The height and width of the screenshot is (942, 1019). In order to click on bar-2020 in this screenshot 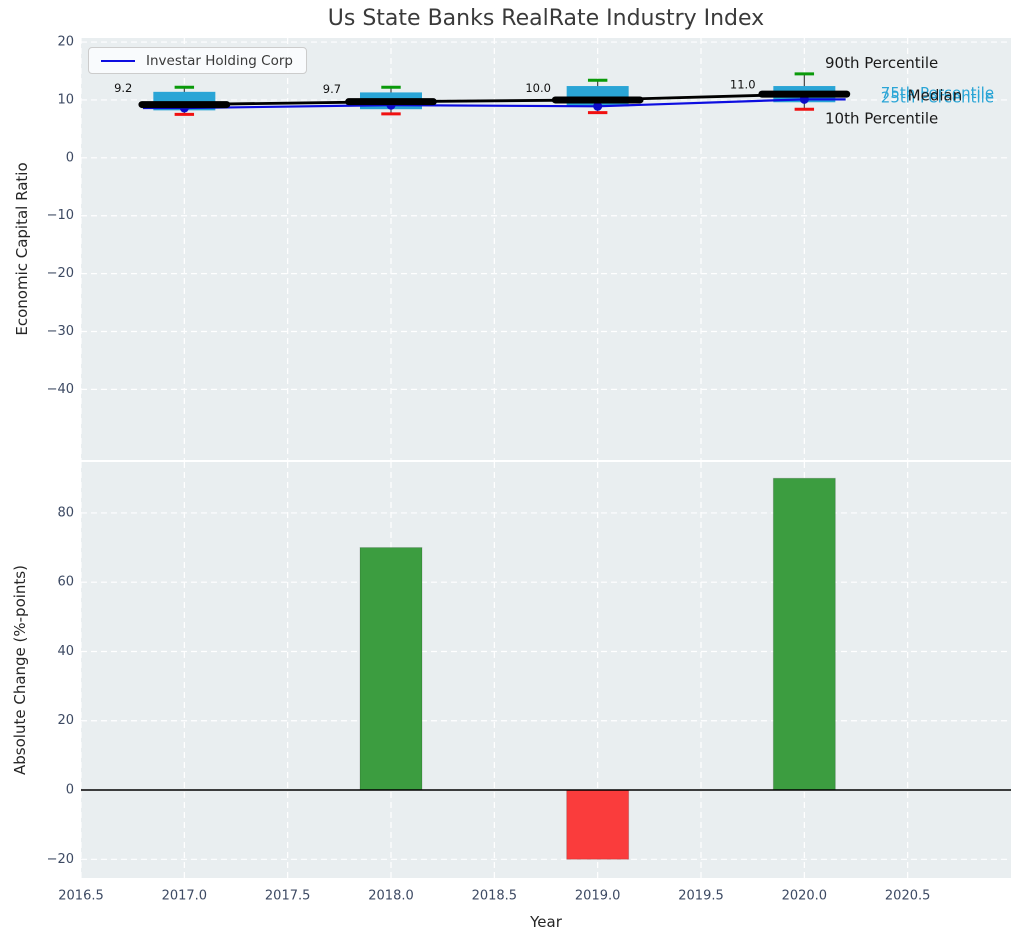, I will do `click(804, 634)`.